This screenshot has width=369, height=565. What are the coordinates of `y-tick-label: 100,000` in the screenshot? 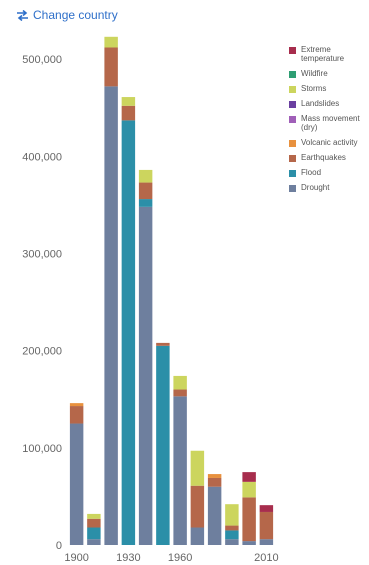 It's located at (42, 449).